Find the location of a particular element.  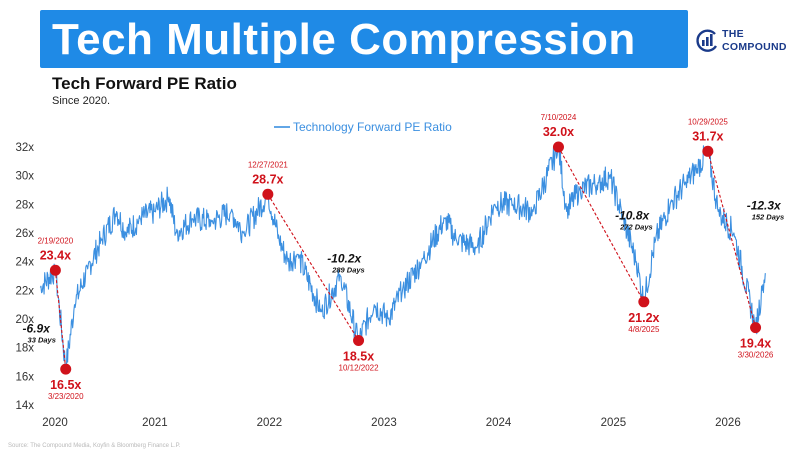

y-tick-label: 24x is located at coordinates (24, 263).